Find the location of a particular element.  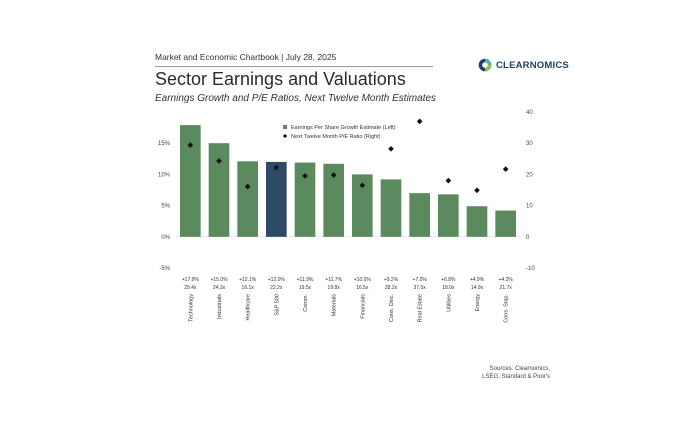

pe-ratio-label: 28.2x is located at coordinates (391, 288).